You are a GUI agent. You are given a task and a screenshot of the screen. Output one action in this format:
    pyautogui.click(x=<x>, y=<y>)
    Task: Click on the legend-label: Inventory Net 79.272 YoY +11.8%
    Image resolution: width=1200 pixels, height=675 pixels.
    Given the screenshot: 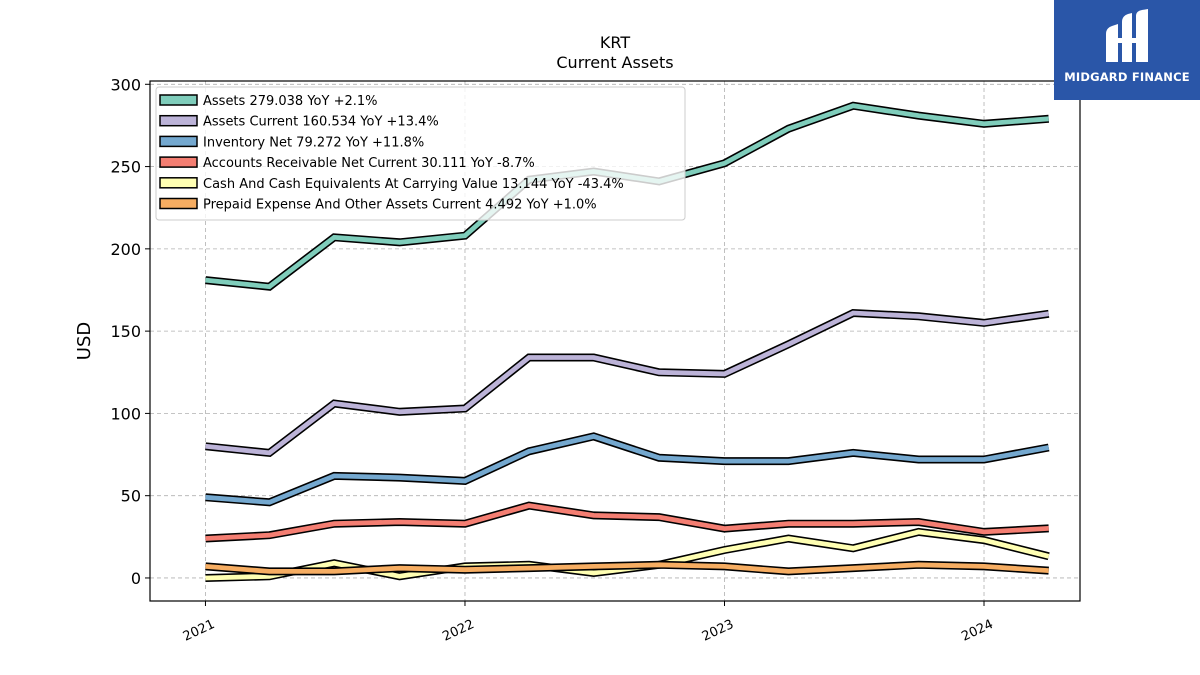 What is the action you would take?
    pyautogui.click(x=313, y=142)
    